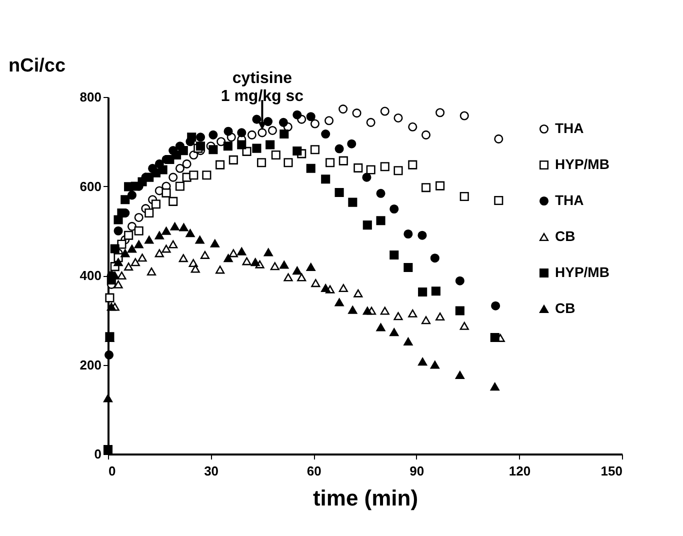 The height and width of the screenshot is (536, 683). Describe the element at coordinates (37, 66) in the screenshot. I see `y-axis-title: nCi/cc` at that location.